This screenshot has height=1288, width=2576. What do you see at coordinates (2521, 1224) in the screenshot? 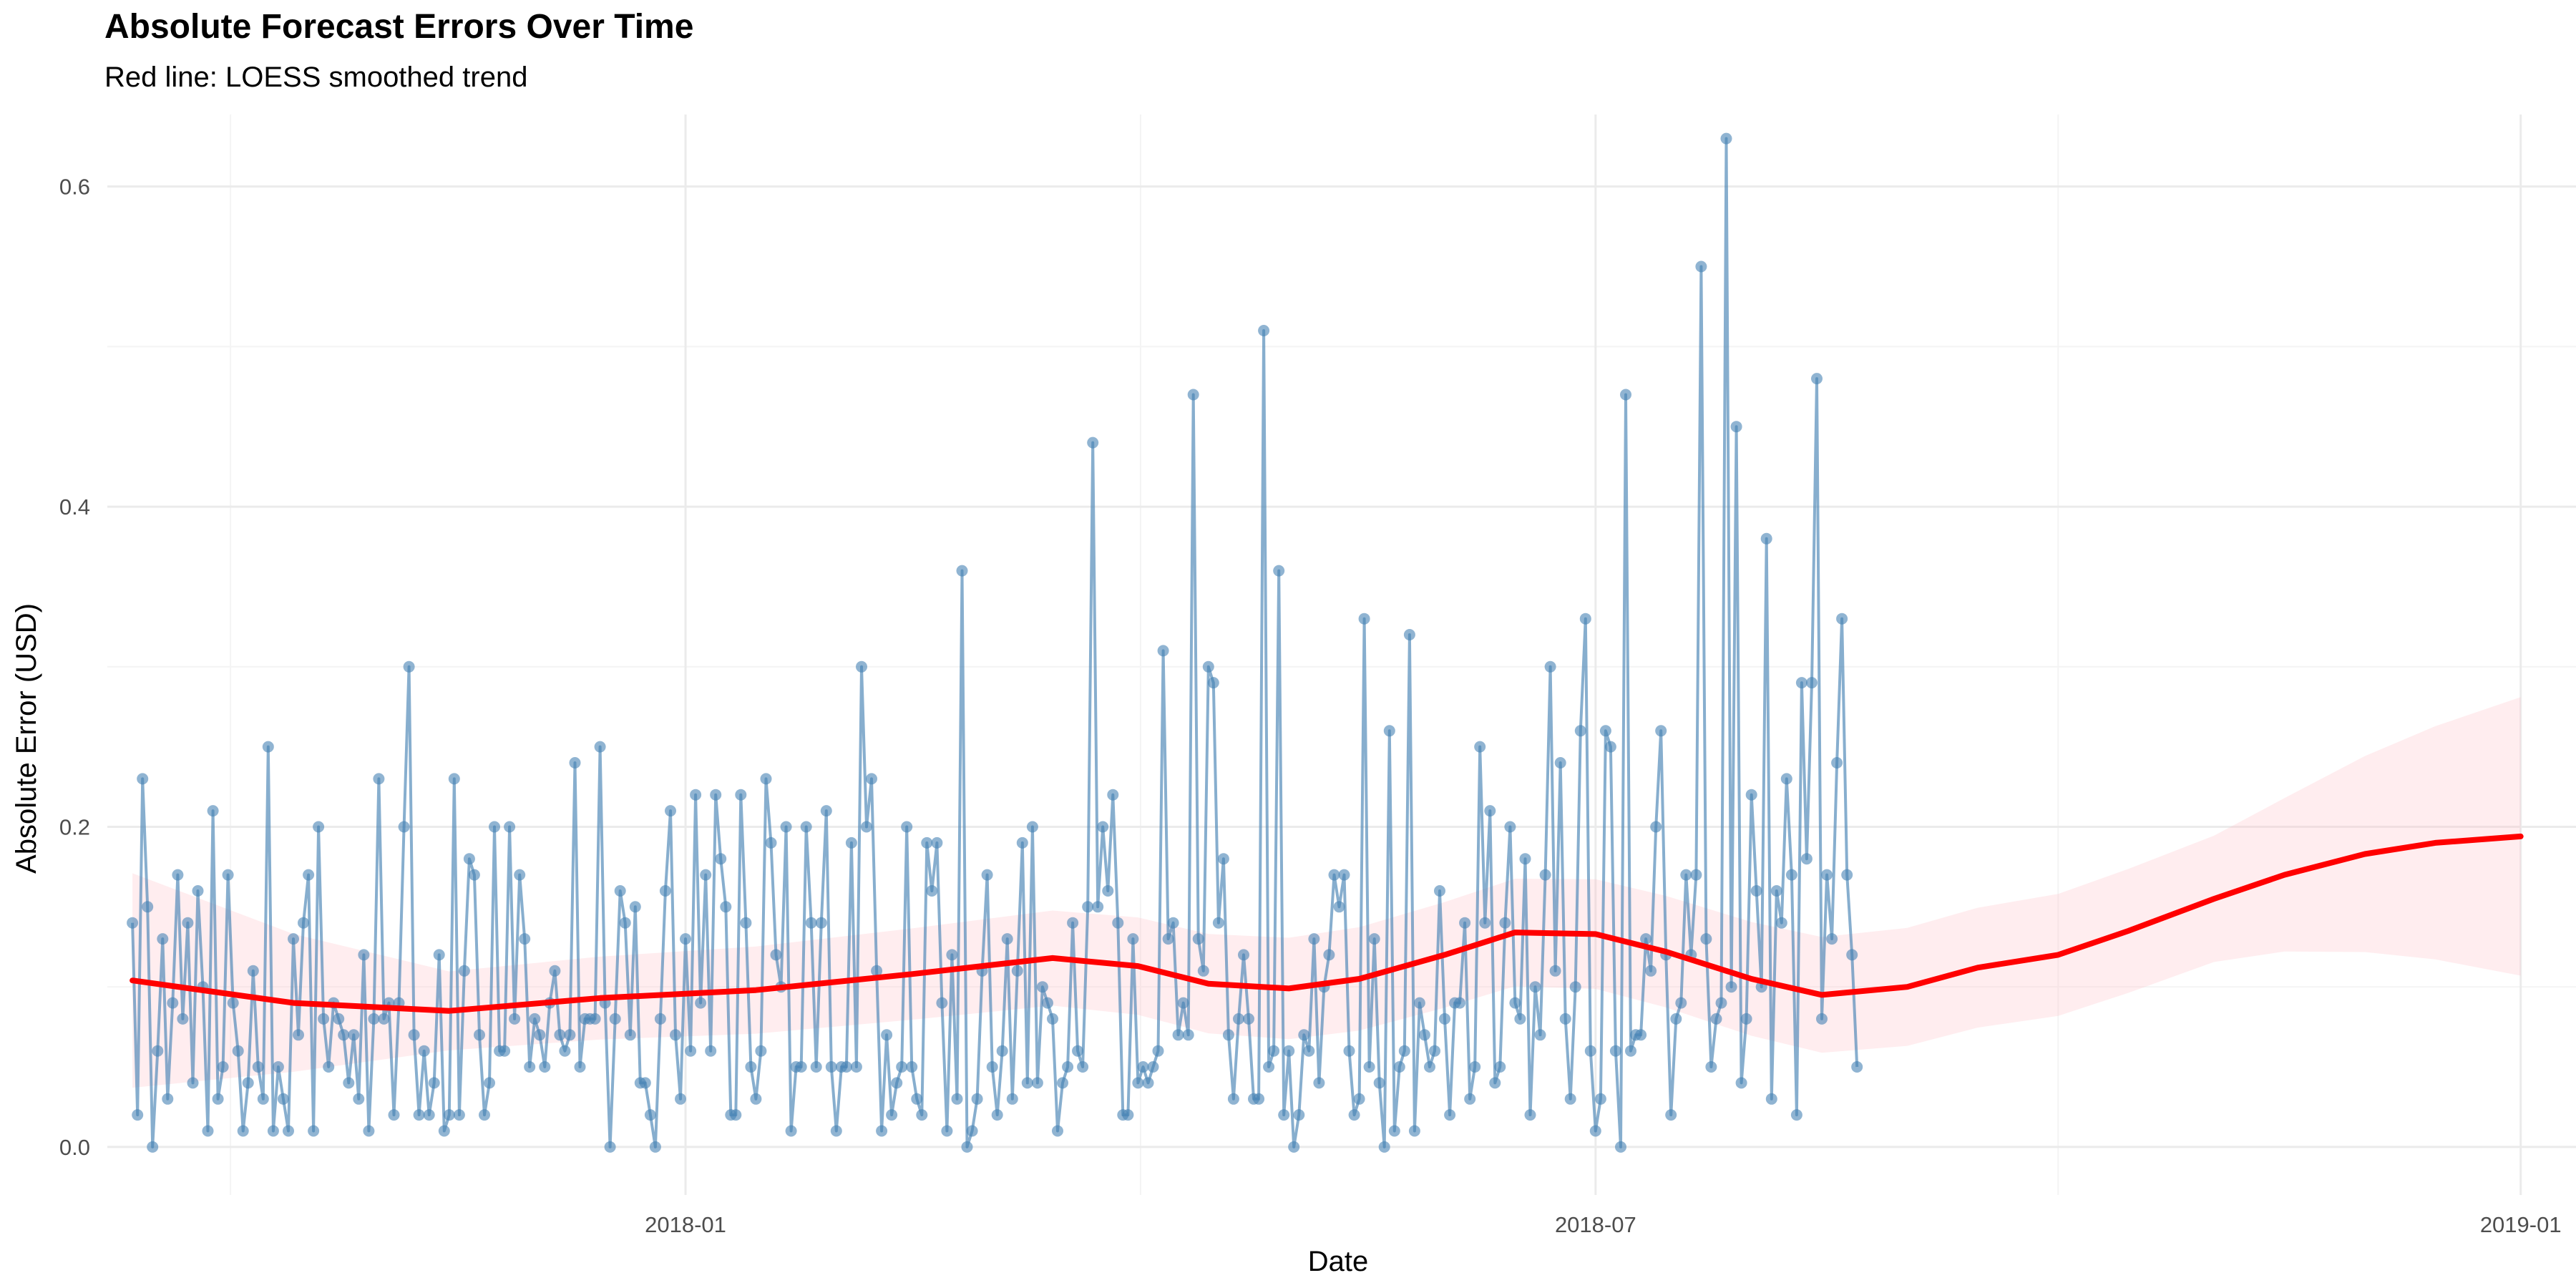
I see `x-tick-label: 2019-01` at bounding box center [2521, 1224].